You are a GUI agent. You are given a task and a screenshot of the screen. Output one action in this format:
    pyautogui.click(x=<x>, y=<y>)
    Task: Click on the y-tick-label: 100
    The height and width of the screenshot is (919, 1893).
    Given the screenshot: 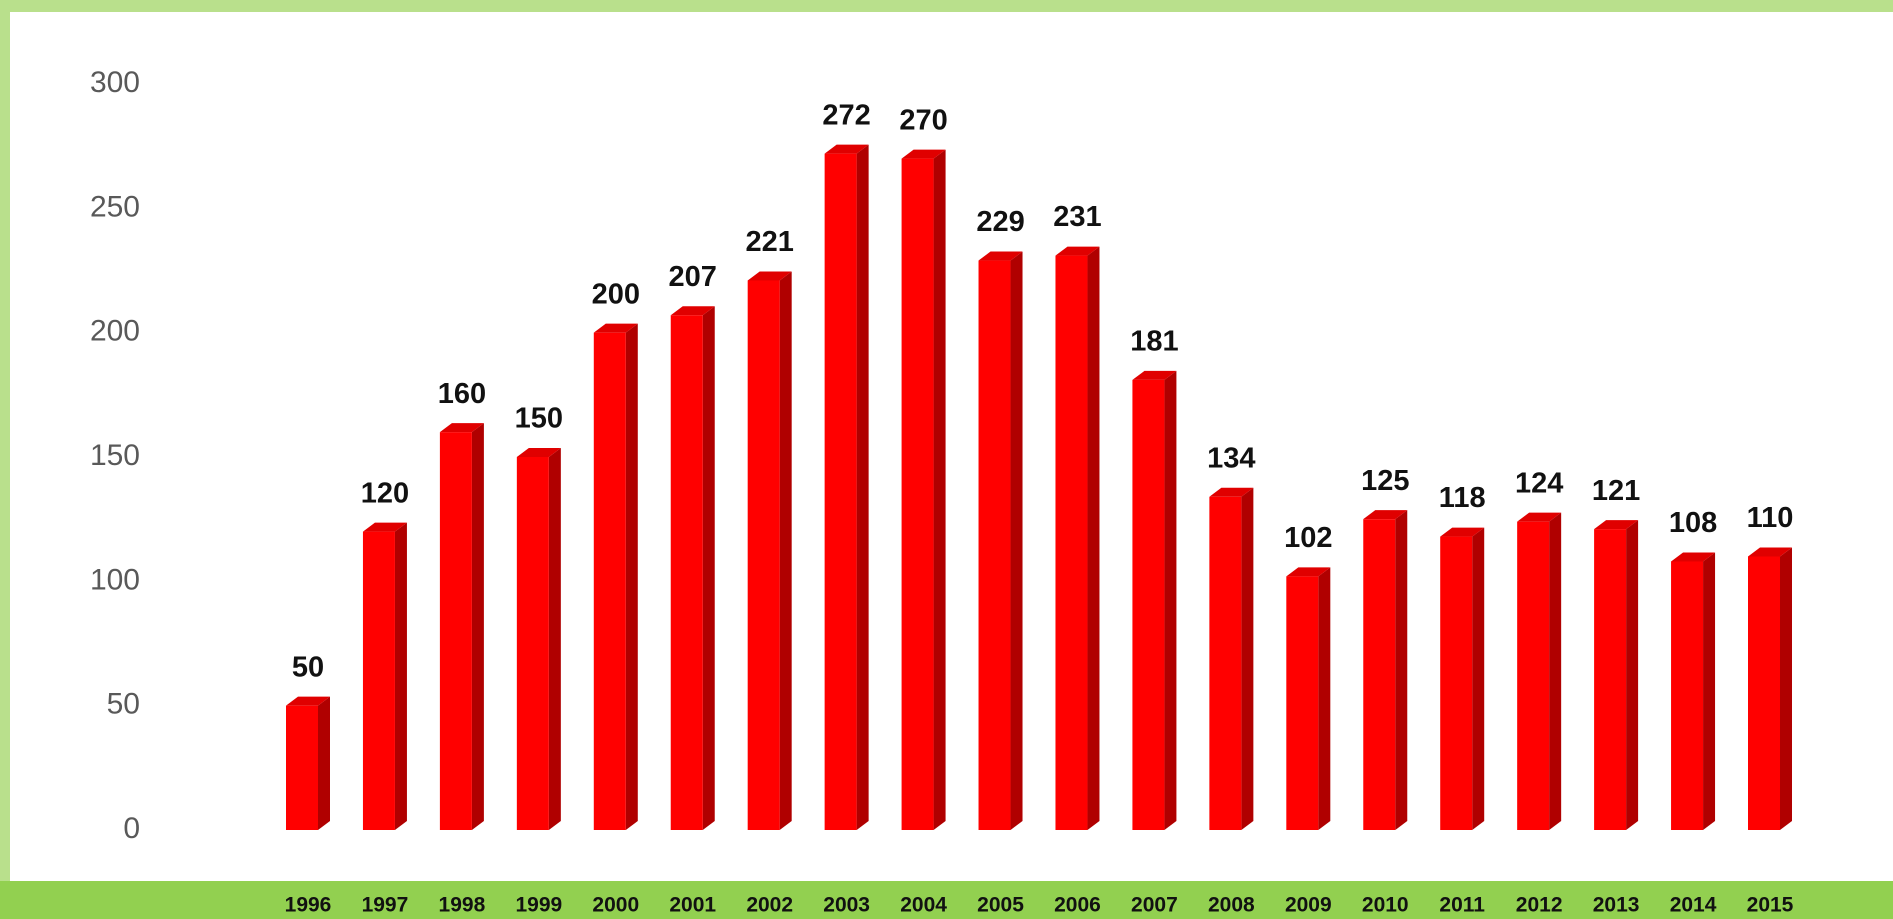 What is the action you would take?
    pyautogui.click(x=115, y=579)
    